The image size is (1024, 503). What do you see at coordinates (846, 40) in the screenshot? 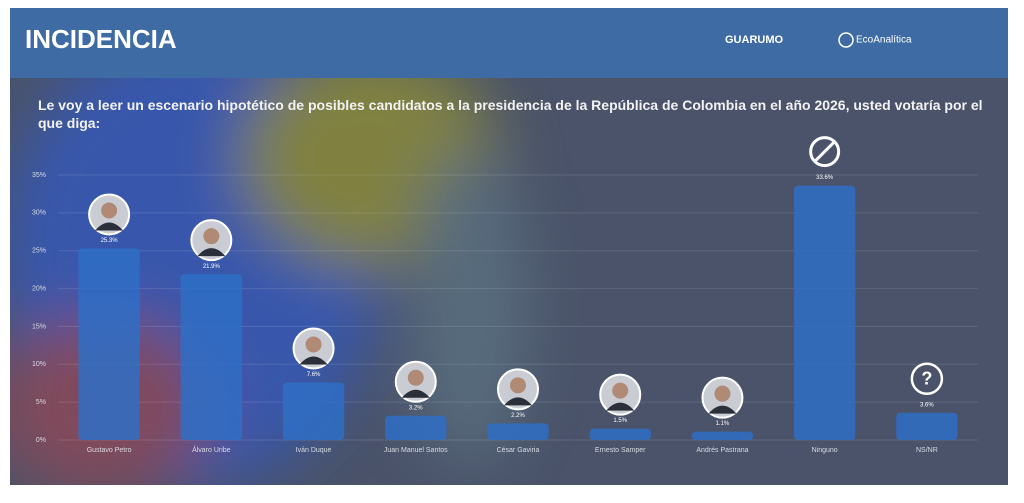
I see `logo-icon` at bounding box center [846, 40].